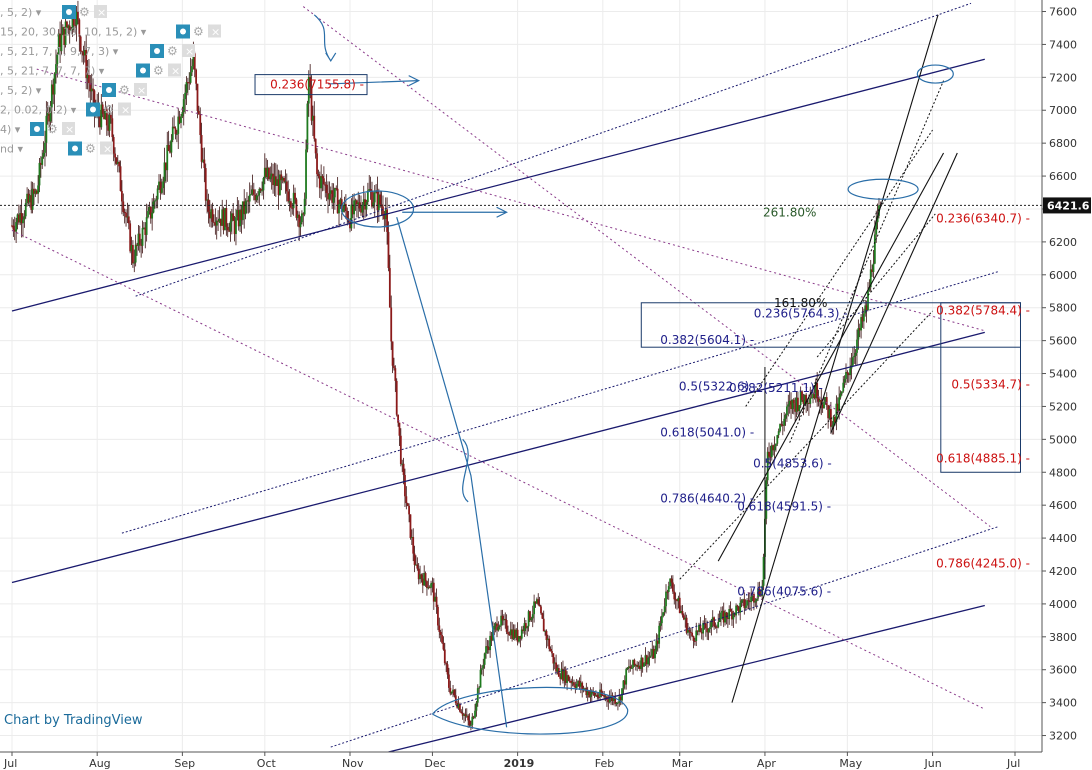 The height and width of the screenshot is (770, 1092). Describe the element at coordinates (604, 763) in the screenshot. I see `time-tick-label: Feb` at that location.